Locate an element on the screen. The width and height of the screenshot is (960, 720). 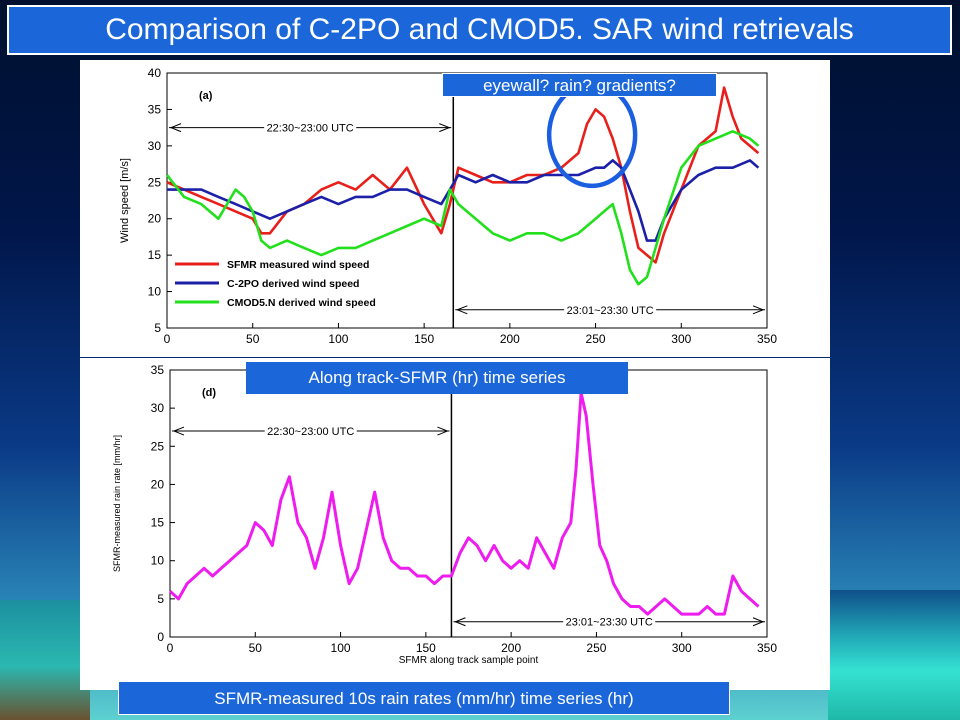
panel-label: (a) is located at coordinates (206, 96).